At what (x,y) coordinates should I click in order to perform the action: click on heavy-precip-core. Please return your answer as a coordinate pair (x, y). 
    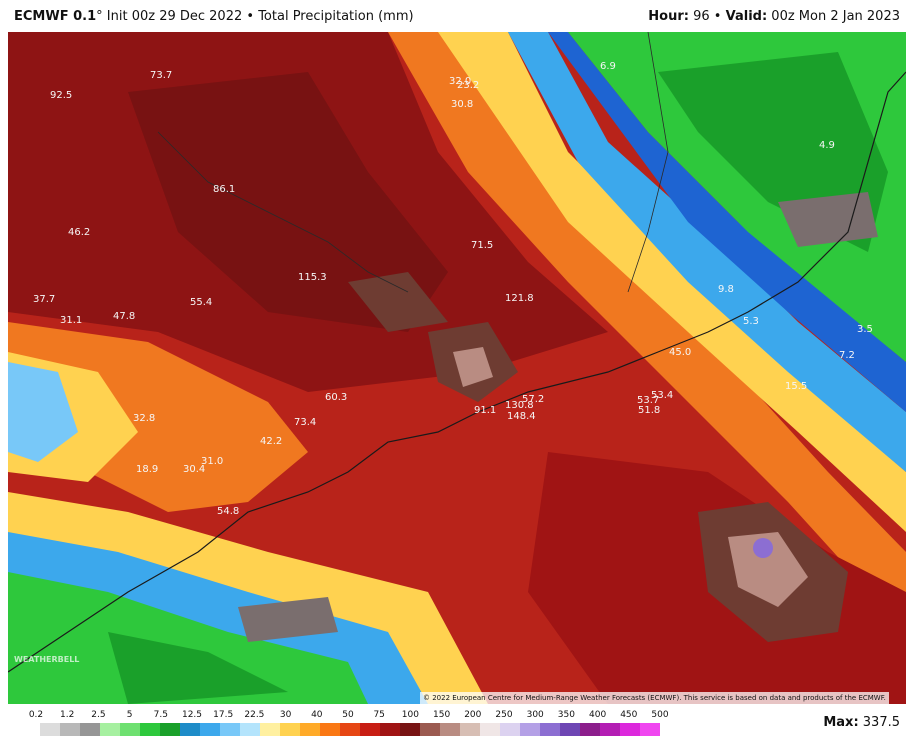
    Looking at the image, I should click on (288, 202).